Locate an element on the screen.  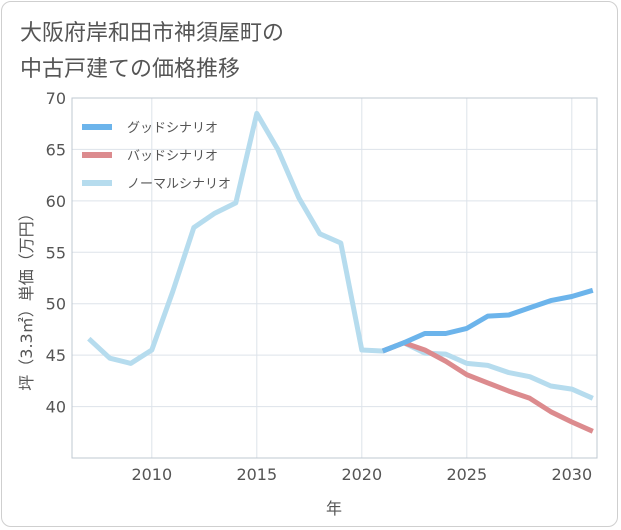
y-tick-label: 65 is located at coordinates (56, 149).